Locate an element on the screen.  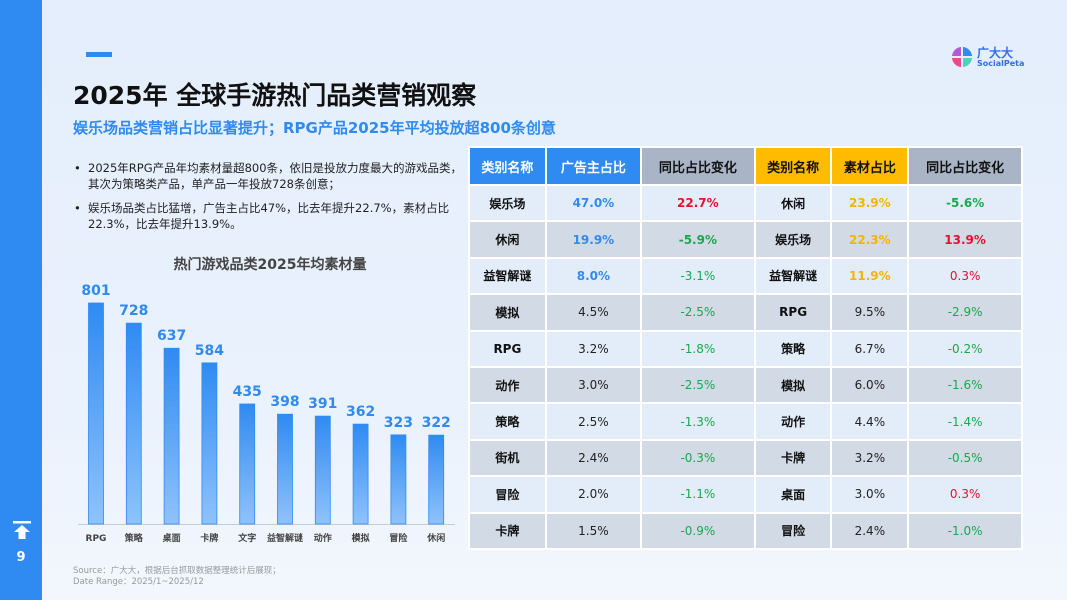
category-name: 益智解谜 is located at coordinates (793, 276).